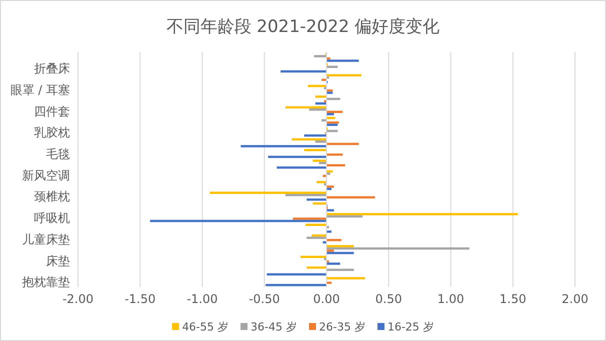 The width and height of the screenshot is (606, 341). I want to click on y-tick-label: 新风空调, so click(46, 175).